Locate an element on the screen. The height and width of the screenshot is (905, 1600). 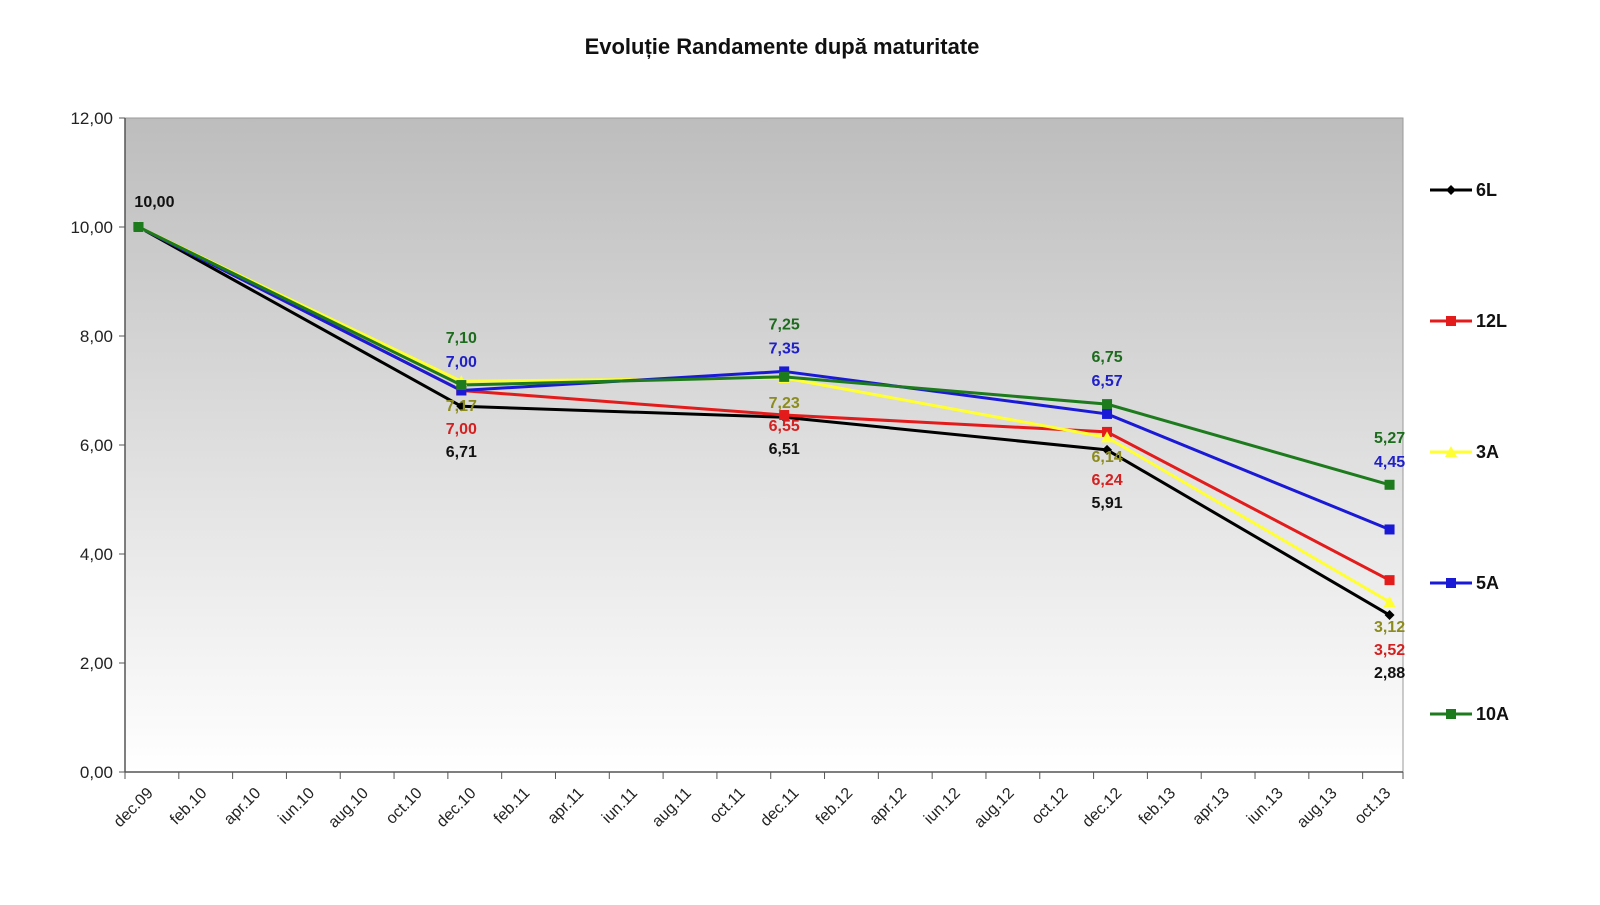
x-tick-label: aug.13 is located at coordinates (1317, 808).